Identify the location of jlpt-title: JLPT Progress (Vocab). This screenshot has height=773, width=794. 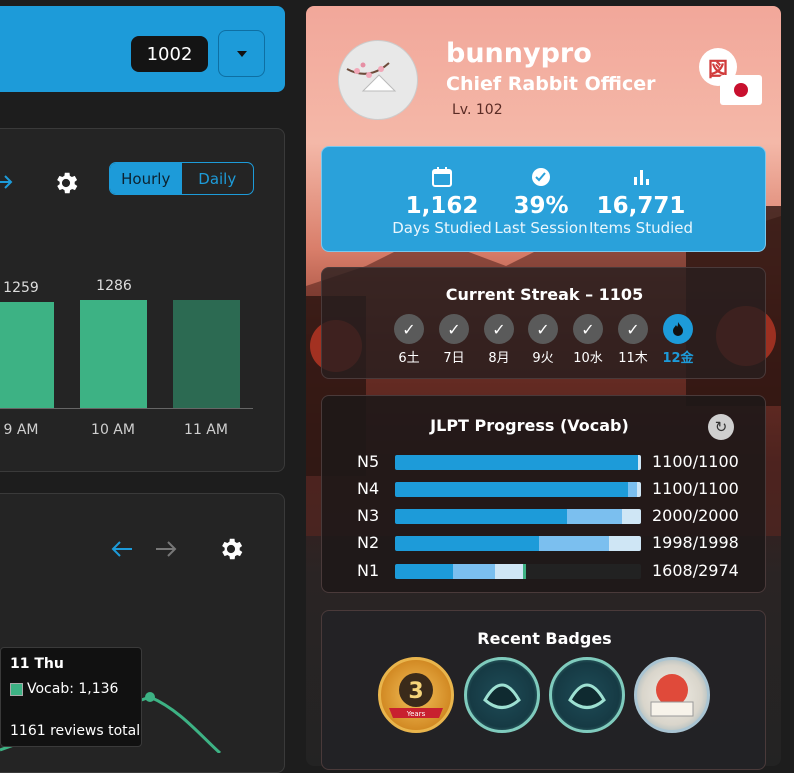
(529, 425).